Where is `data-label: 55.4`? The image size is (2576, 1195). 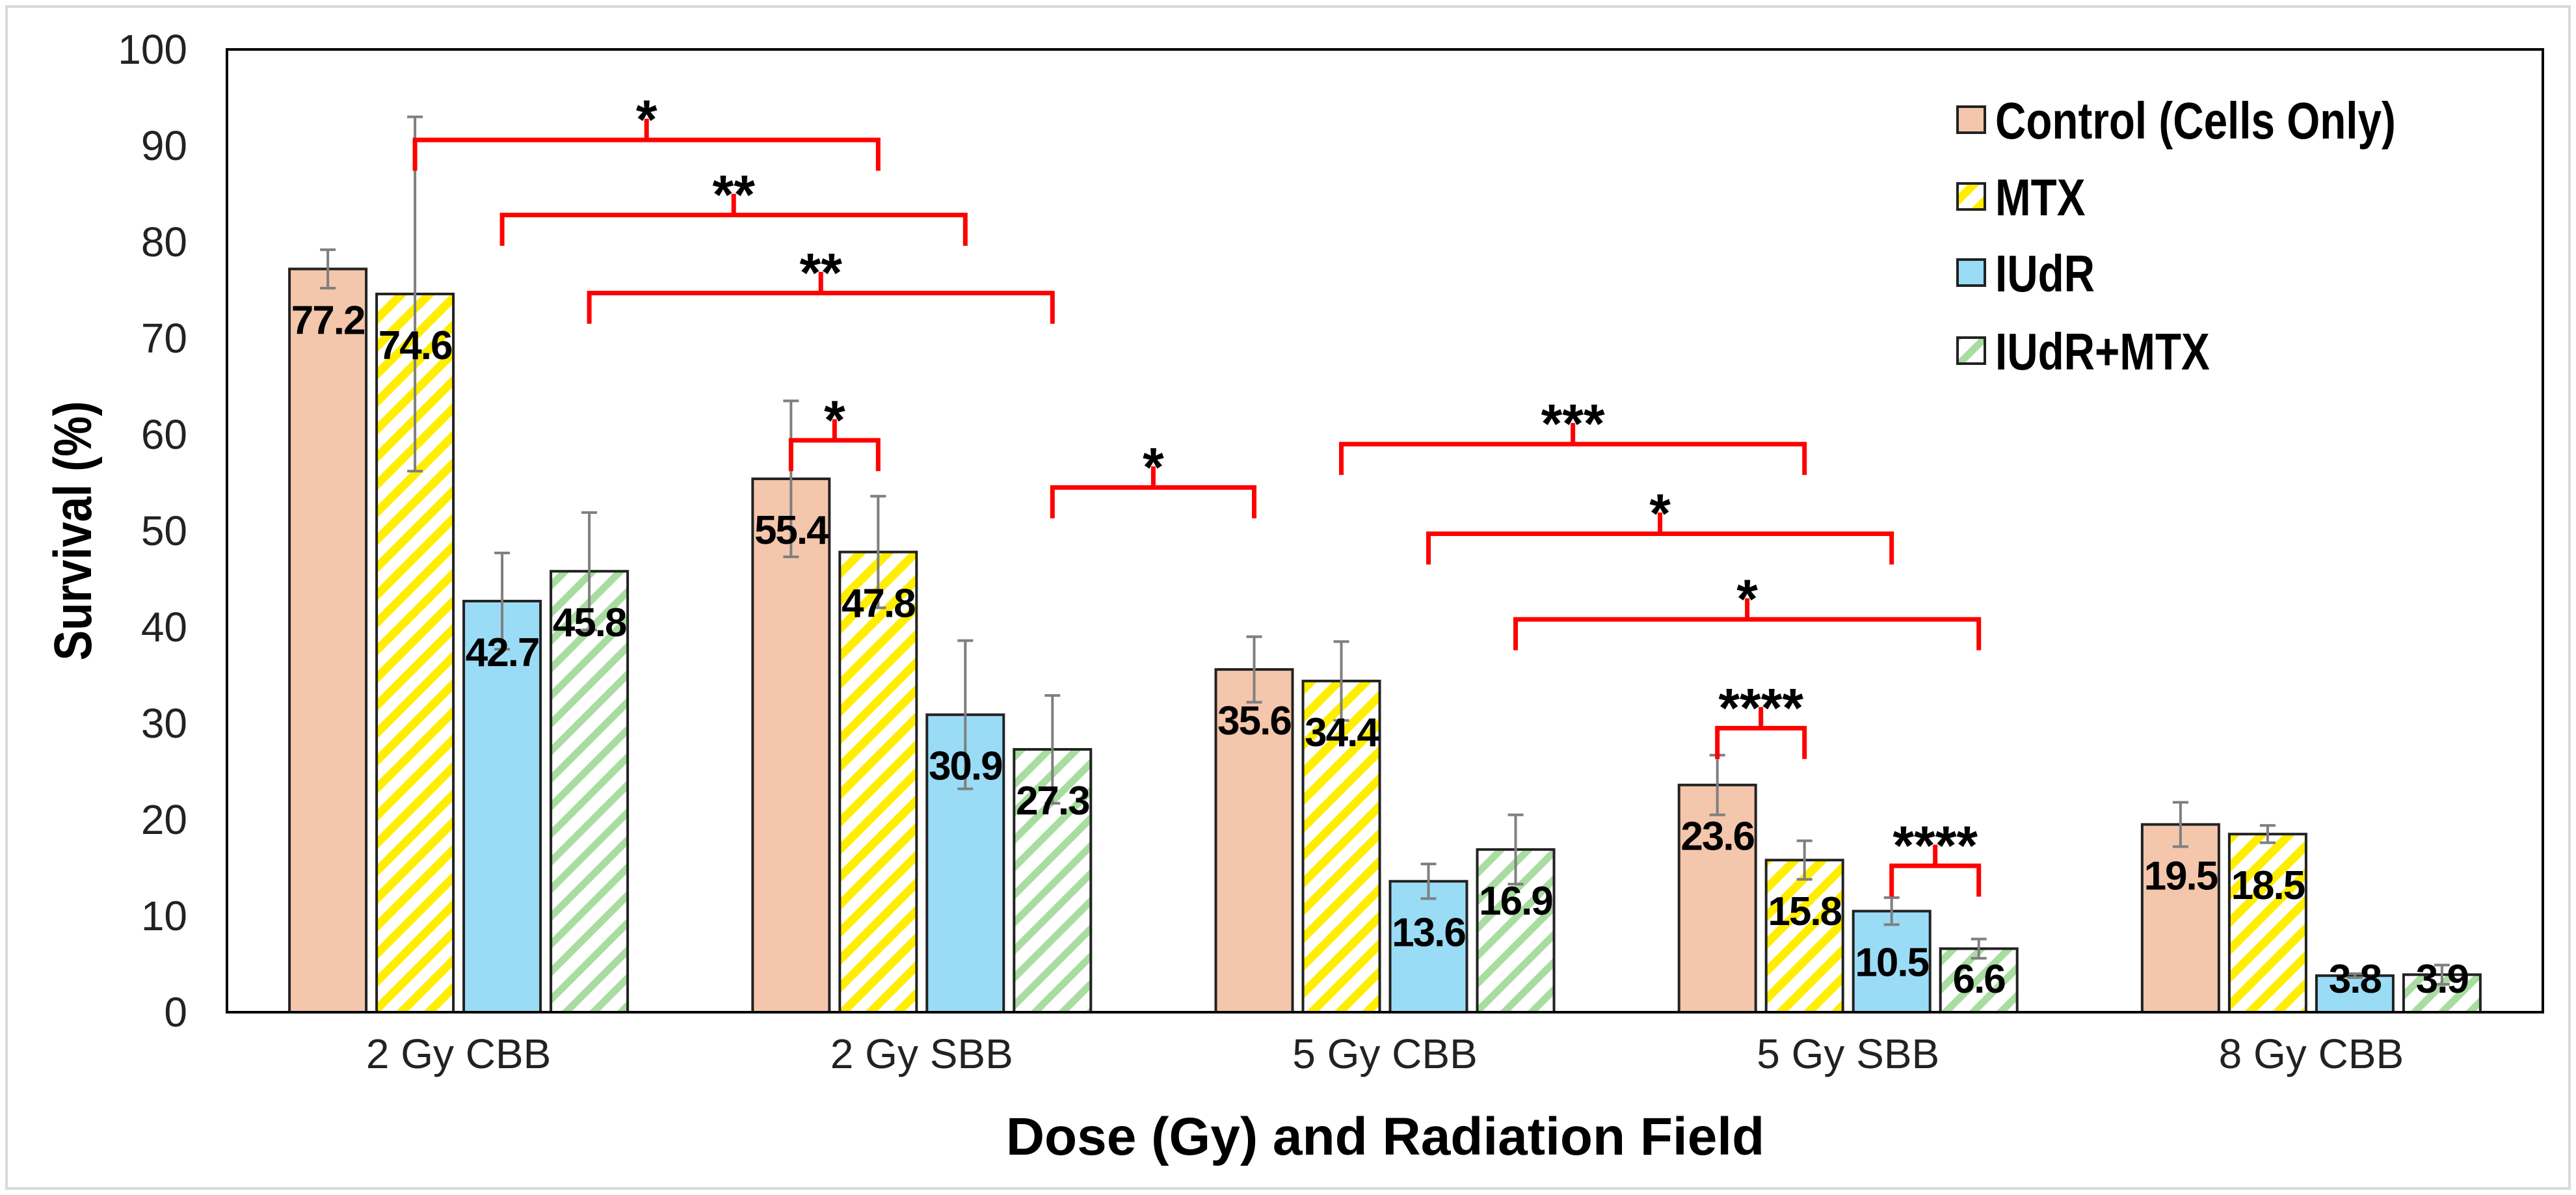 data-label: 55.4 is located at coordinates (792, 530).